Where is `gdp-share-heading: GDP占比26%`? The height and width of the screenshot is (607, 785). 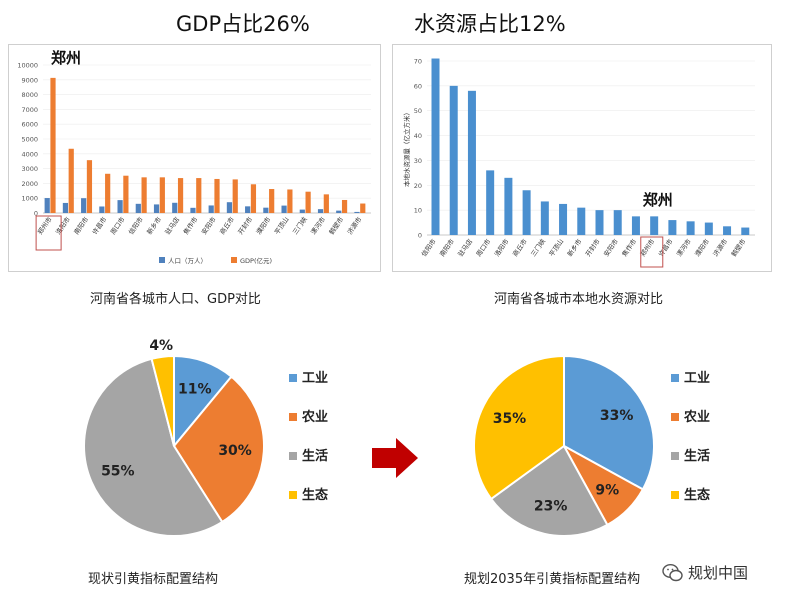 gdp-share-heading: GDP占比26% is located at coordinates (243, 24).